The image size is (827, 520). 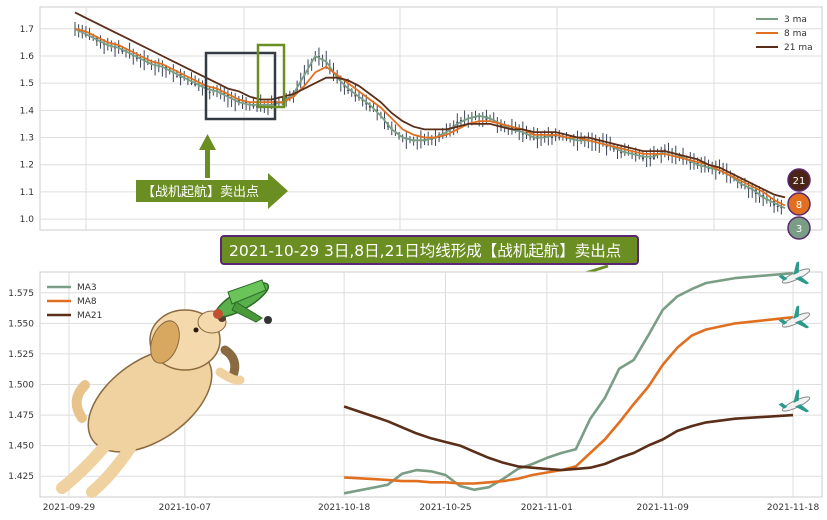 I want to click on airplane-icon-ma21, so click(x=794, y=401).